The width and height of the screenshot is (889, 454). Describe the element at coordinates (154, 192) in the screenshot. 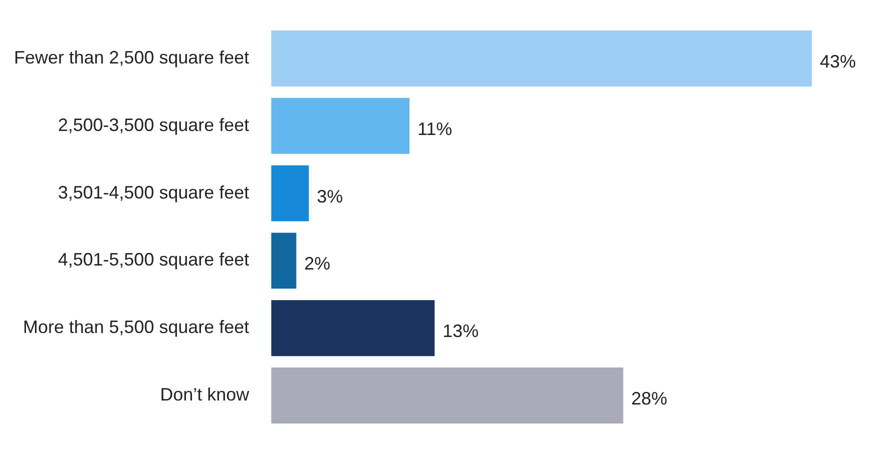

I see `y-tick-label: 3,501-4,500 square feet` at that location.